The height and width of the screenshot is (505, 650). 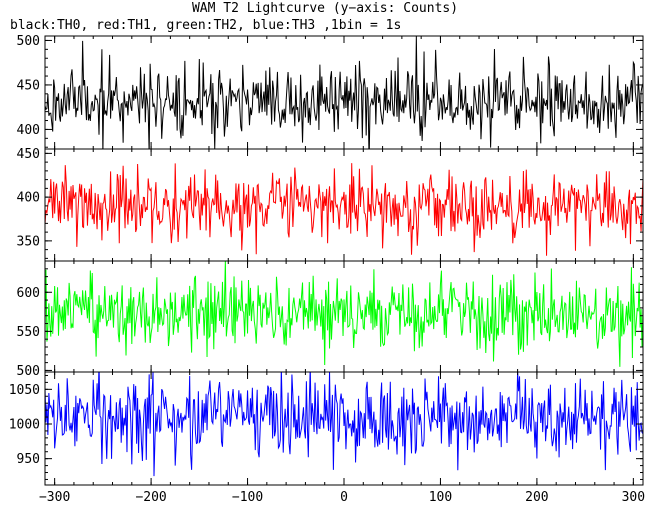 What do you see at coordinates (344, 497) in the screenshot?
I see `x-tick-label: 0` at bounding box center [344, 497].